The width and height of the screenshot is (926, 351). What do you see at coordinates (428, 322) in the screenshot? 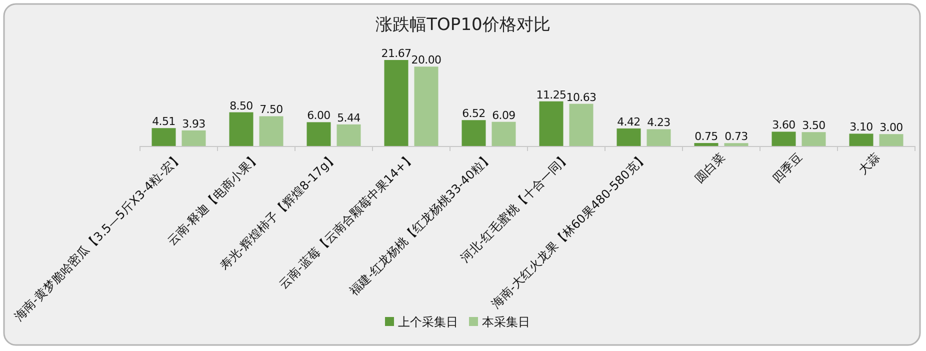
I see `legend-label: 上个采集日` at bounding box center [428, 322].